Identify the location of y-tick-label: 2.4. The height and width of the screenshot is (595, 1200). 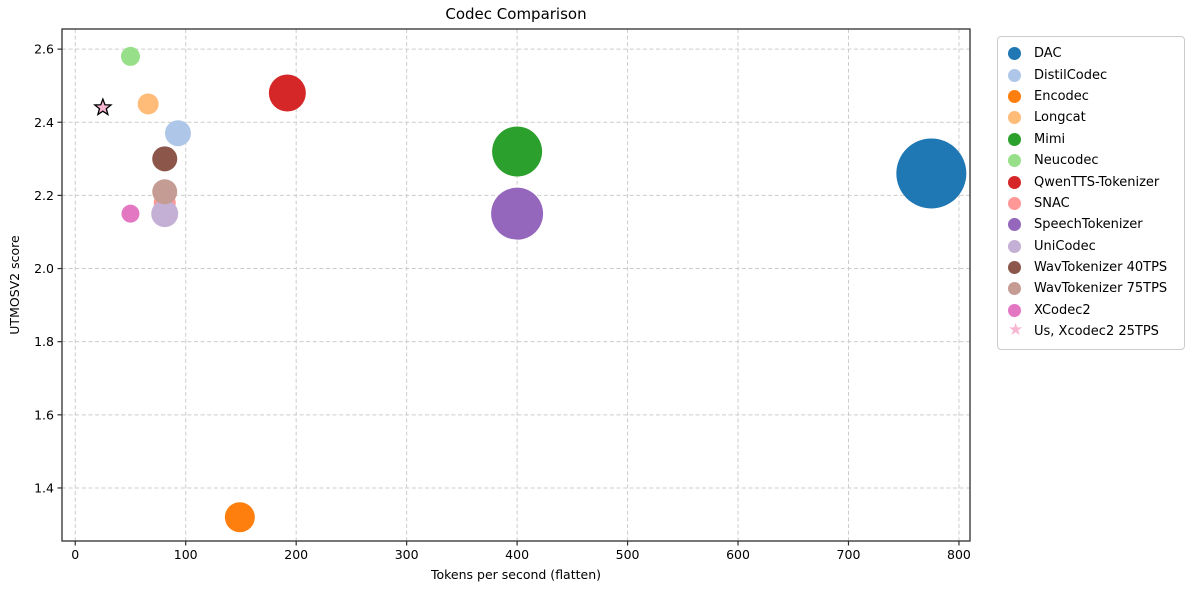
(44, 122).